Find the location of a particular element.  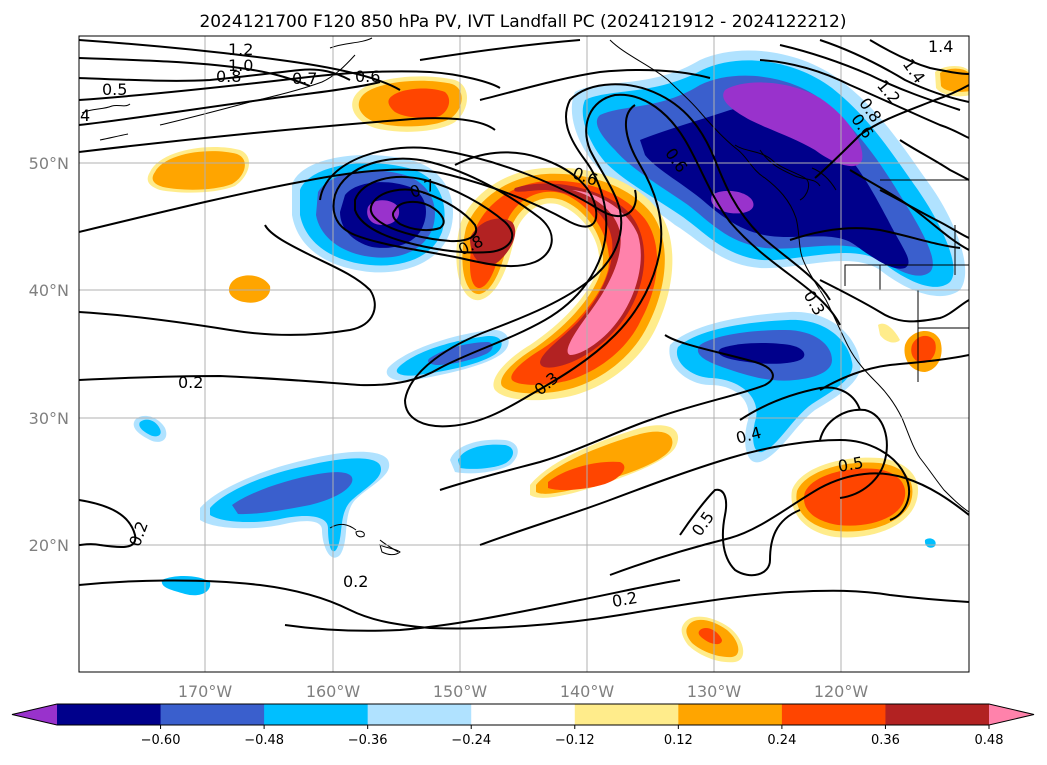

lat-tick-label: 20°N is located at coordinates (49, 545).